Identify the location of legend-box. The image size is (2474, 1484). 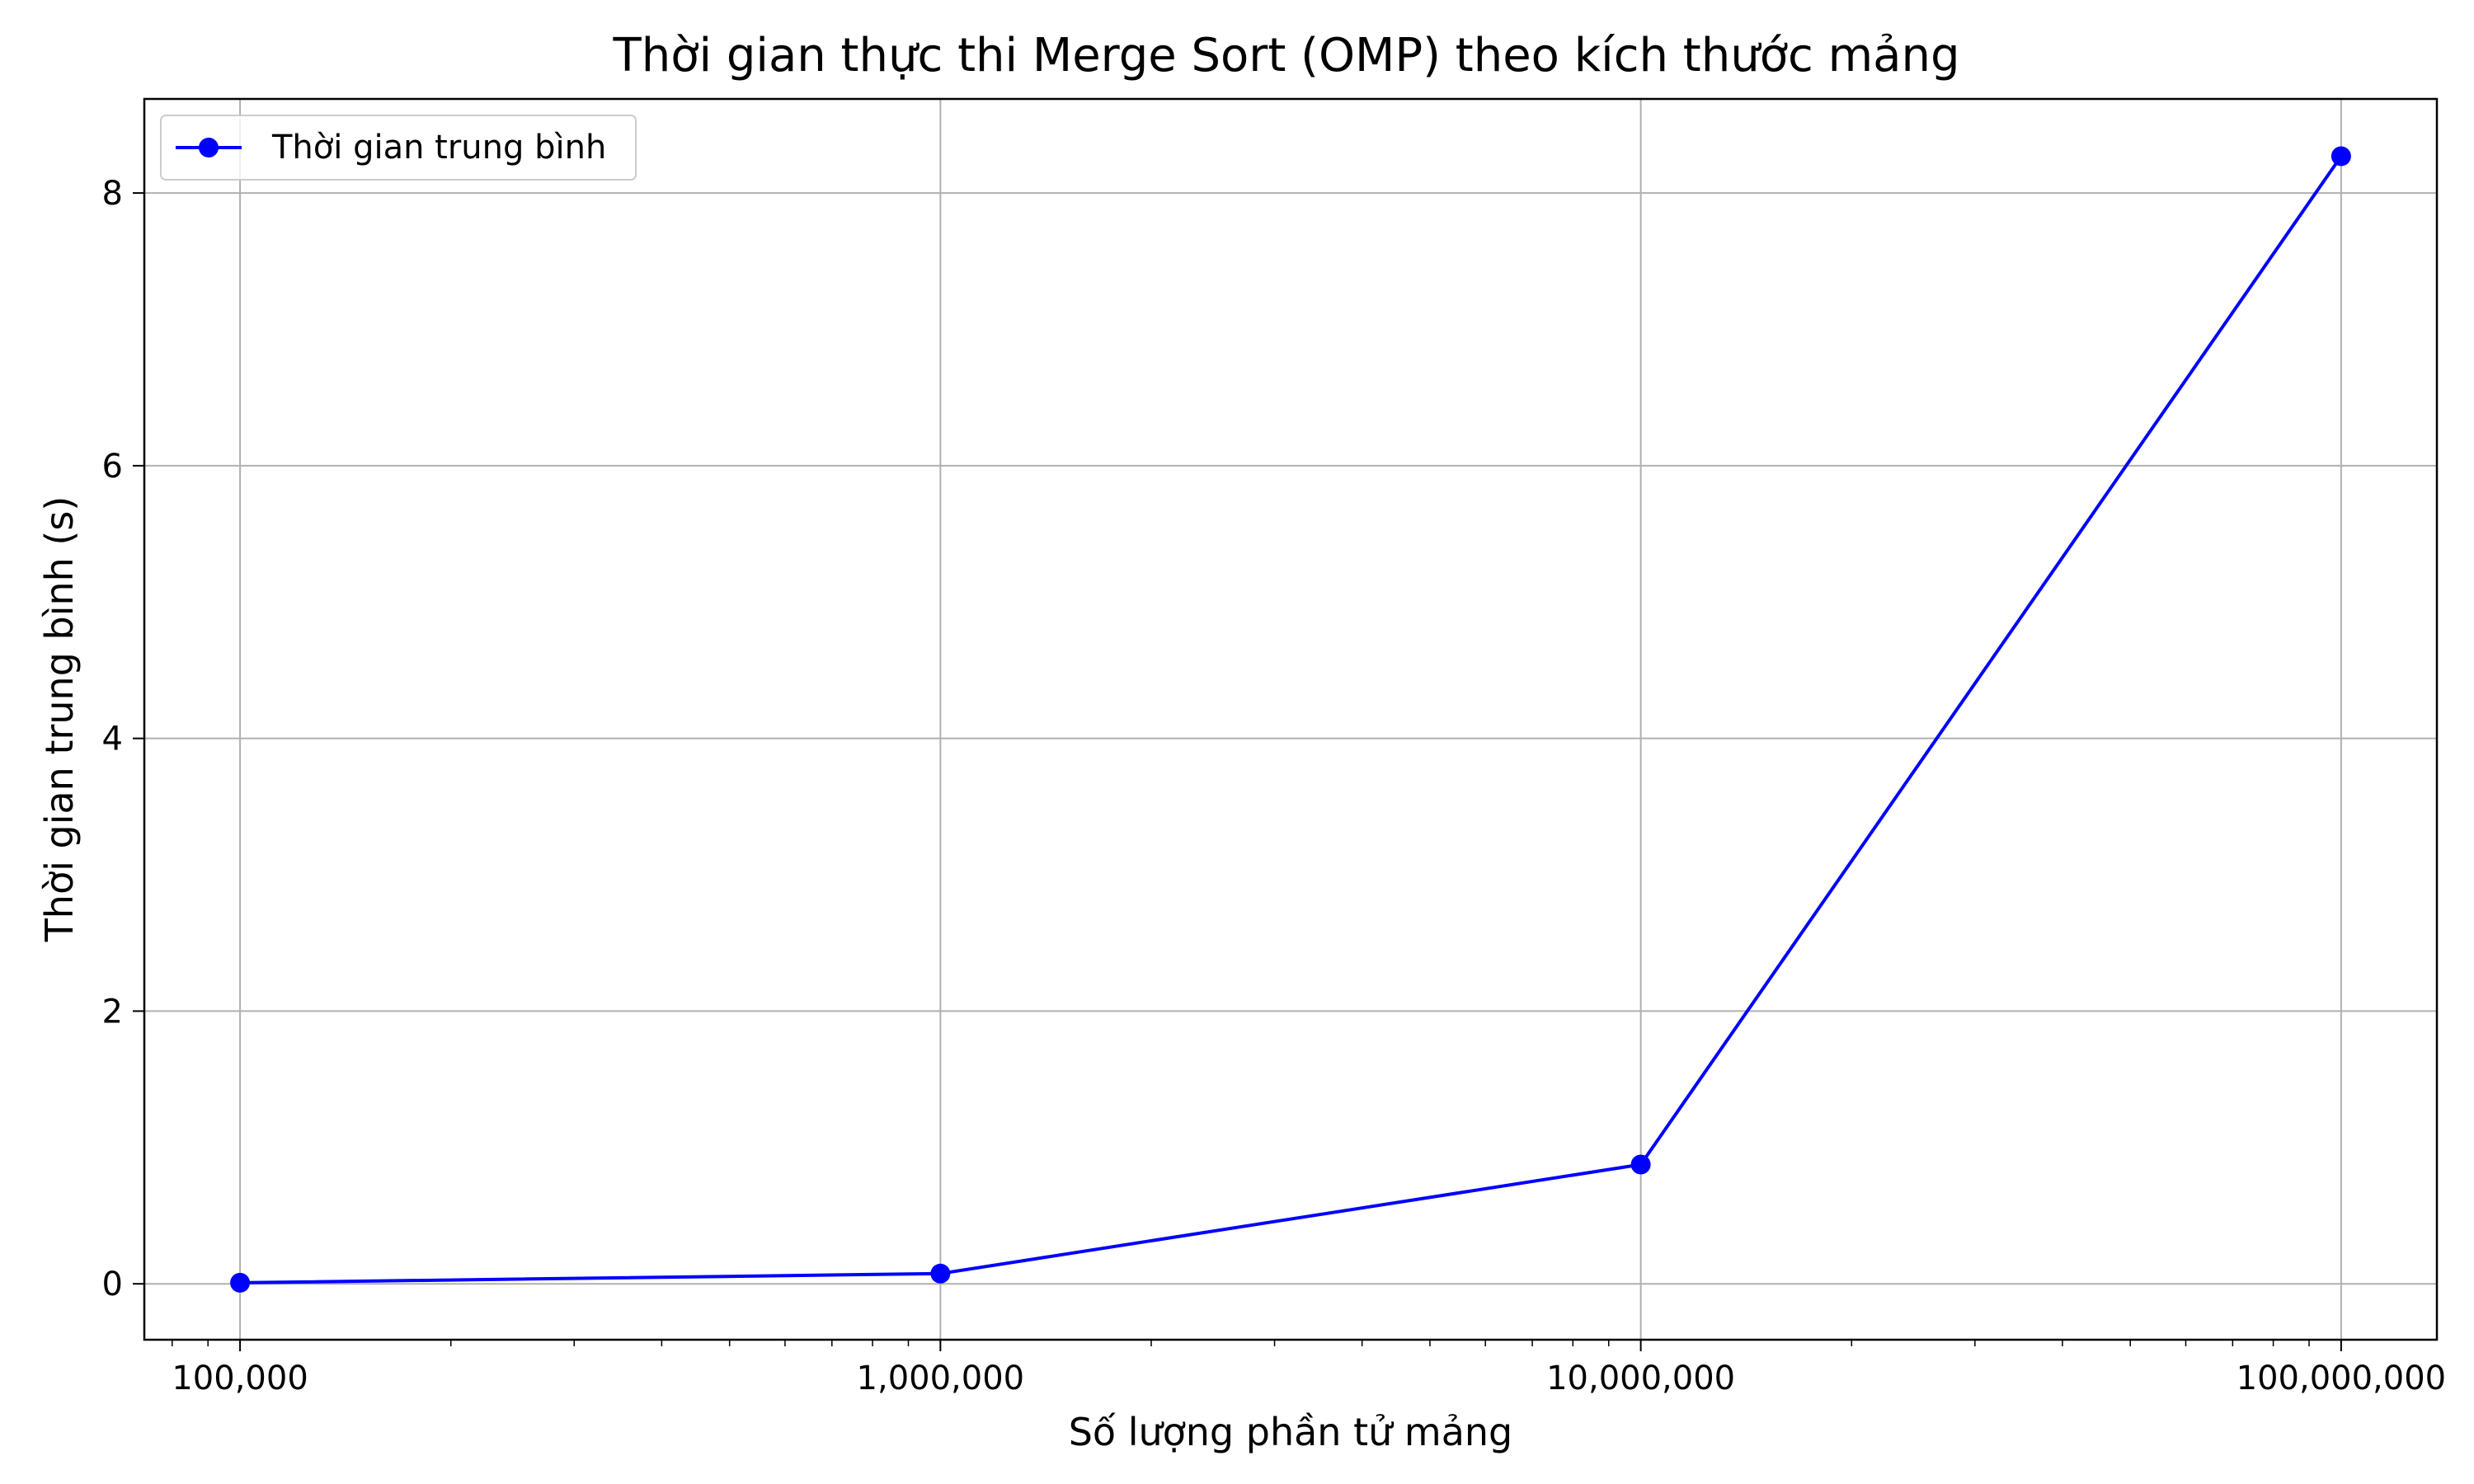
(398, 148).